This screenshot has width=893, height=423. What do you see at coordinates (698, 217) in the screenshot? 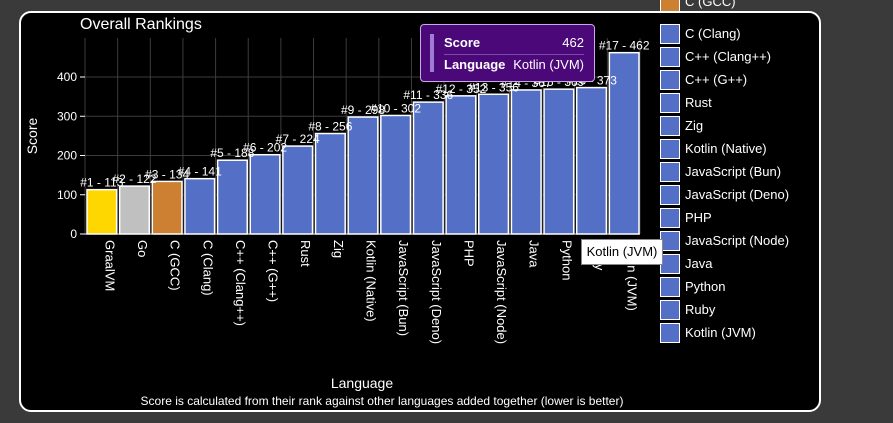
I see `legend-label: PHP` at bounding box center [698, 217].